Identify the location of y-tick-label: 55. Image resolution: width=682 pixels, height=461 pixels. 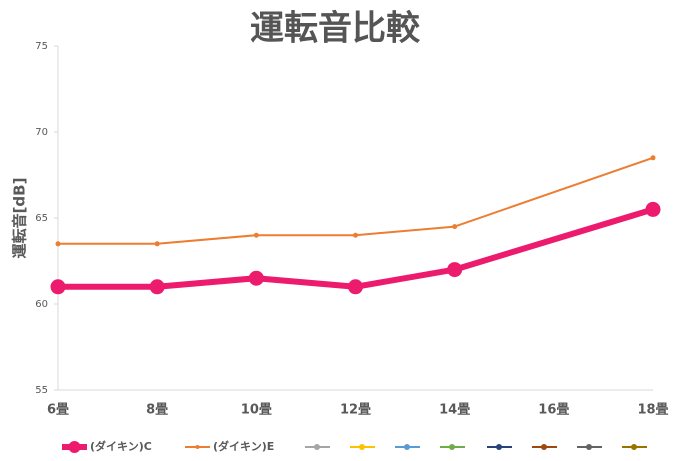
(41, 390).